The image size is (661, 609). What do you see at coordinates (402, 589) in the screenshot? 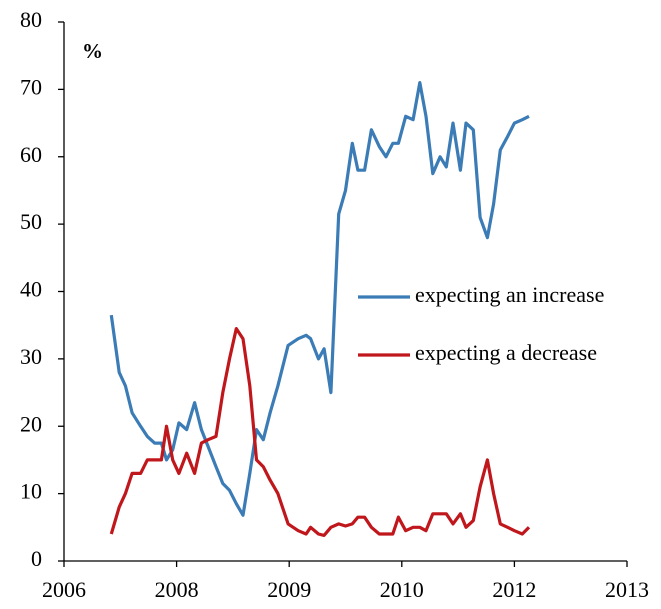
I see `x-tick-label: 2010` at bounding box center [402, 589].